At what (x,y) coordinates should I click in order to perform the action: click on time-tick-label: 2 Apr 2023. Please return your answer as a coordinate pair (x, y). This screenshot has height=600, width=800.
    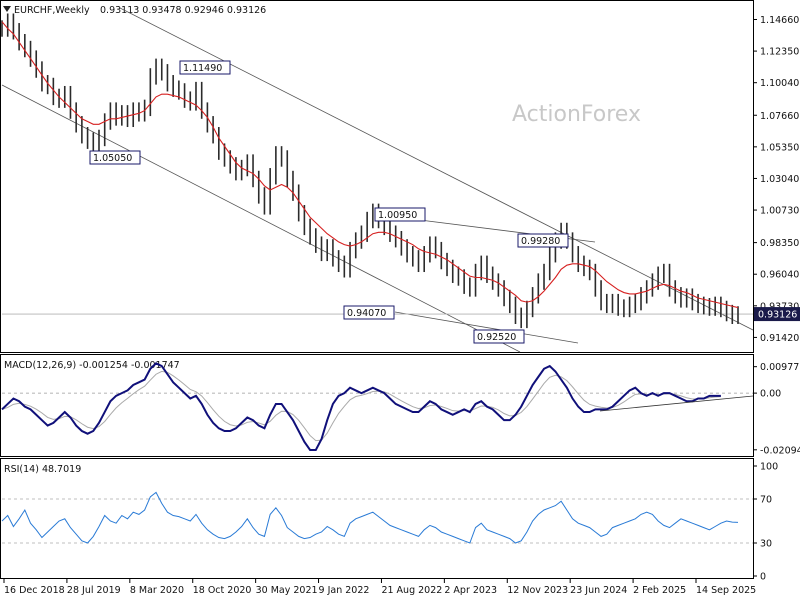
    Looking at the image, I should click on (470, 590).